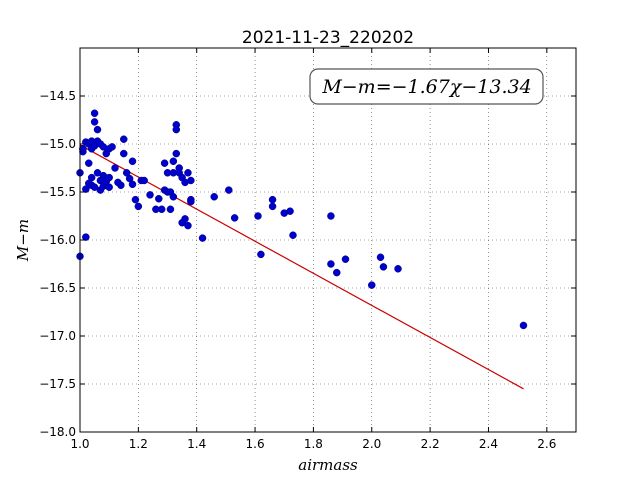 This screenshot has height=485, width=640. What do you see at coordinates (57, 384) in the screenshot?
I see `y-tick-label: −17.5` at bounding box center [57, 384].